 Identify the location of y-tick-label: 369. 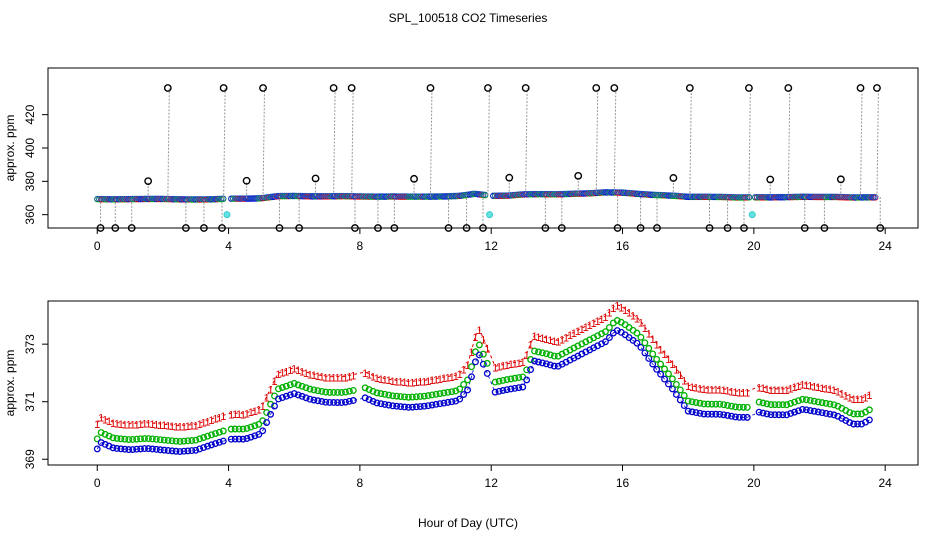
(30, 459).